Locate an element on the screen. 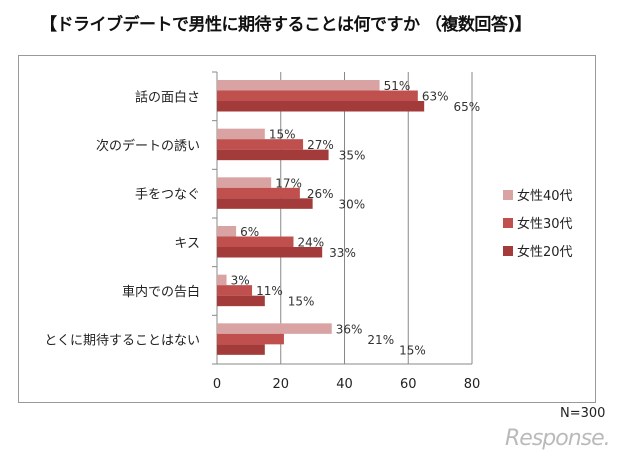 This screenshot has width=640, height=456. legend-label: 女性20代 is located at coordinates (545, 252).